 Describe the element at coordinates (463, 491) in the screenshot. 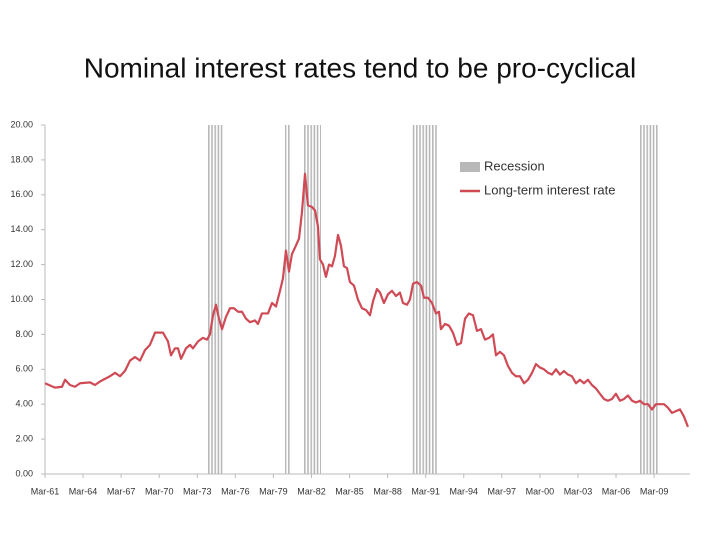

I see `x-tick-label: Mar-94` at that location.